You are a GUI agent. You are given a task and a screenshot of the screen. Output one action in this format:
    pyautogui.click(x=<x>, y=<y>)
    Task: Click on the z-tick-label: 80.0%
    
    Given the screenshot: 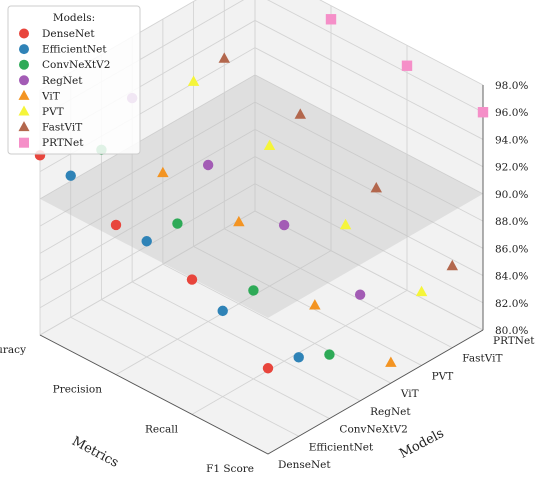 What is the action you would take?
    pyautogui.click(x=511, y=331)
    